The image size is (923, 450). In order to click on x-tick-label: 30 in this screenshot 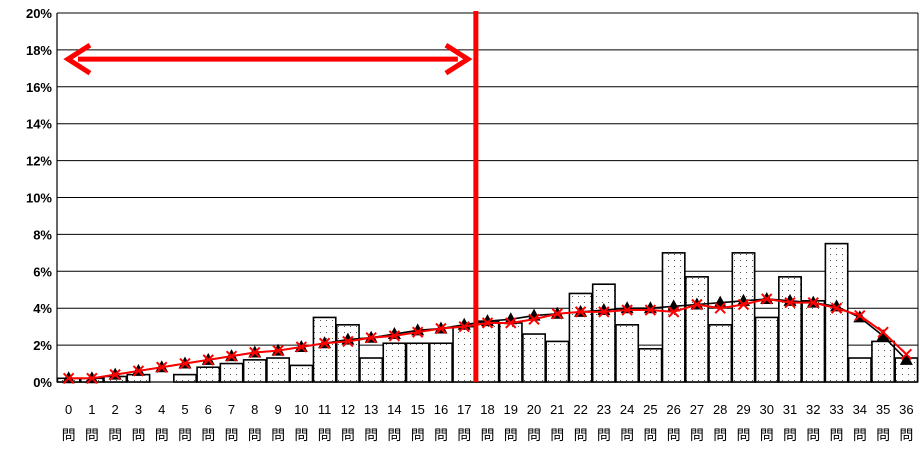, I will do `click(767, 409)`.